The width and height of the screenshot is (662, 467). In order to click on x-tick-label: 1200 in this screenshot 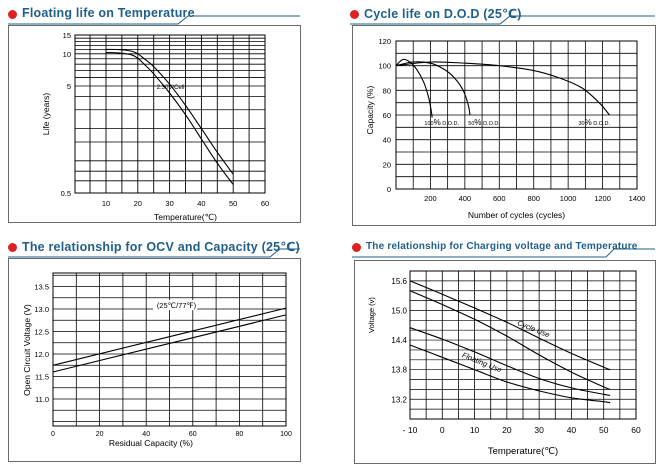, I will do `click(602, 198)`.